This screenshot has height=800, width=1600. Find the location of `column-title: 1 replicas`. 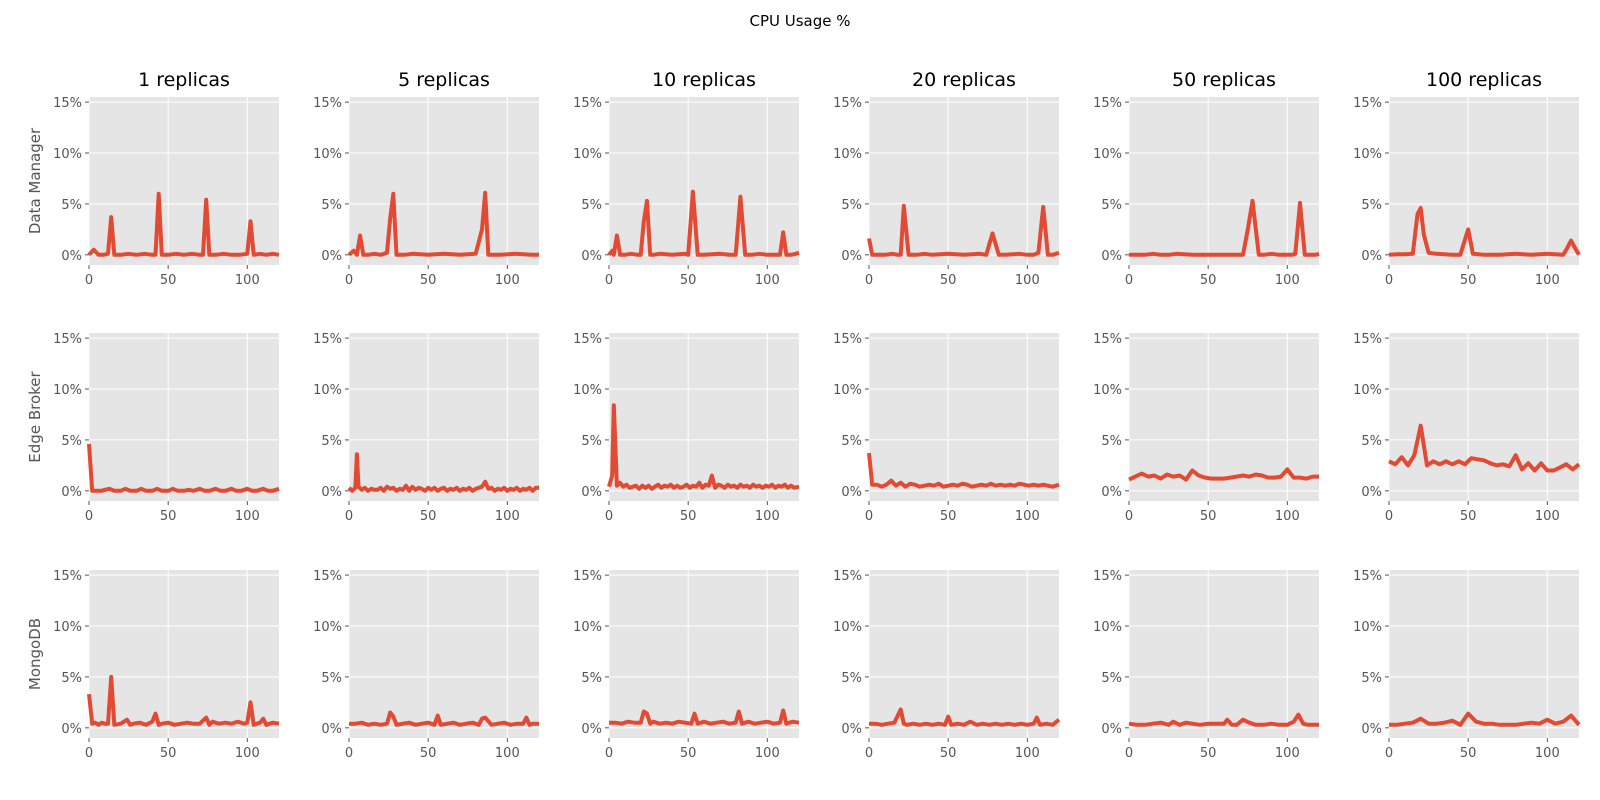

column-title: 1 replicas is located at coordinates (184, 80).